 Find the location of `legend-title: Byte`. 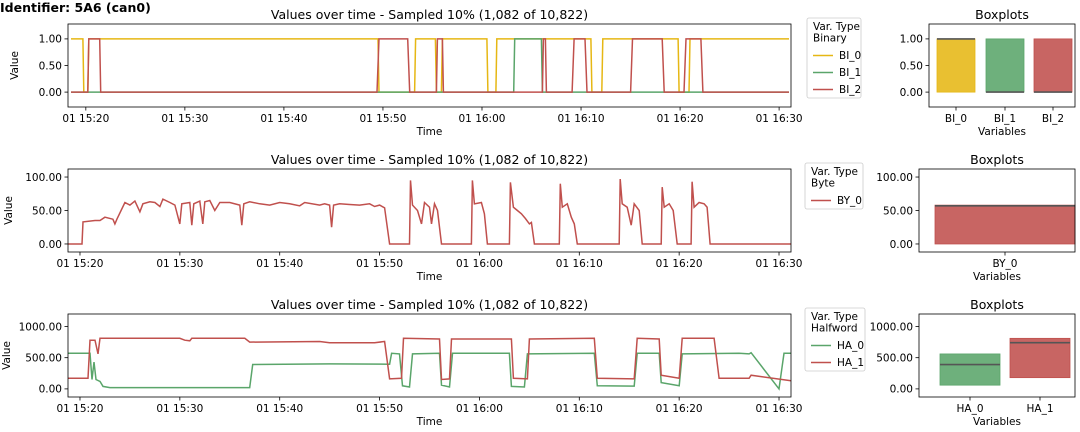

legend-title: Byte is located at coordinates (823, 184).